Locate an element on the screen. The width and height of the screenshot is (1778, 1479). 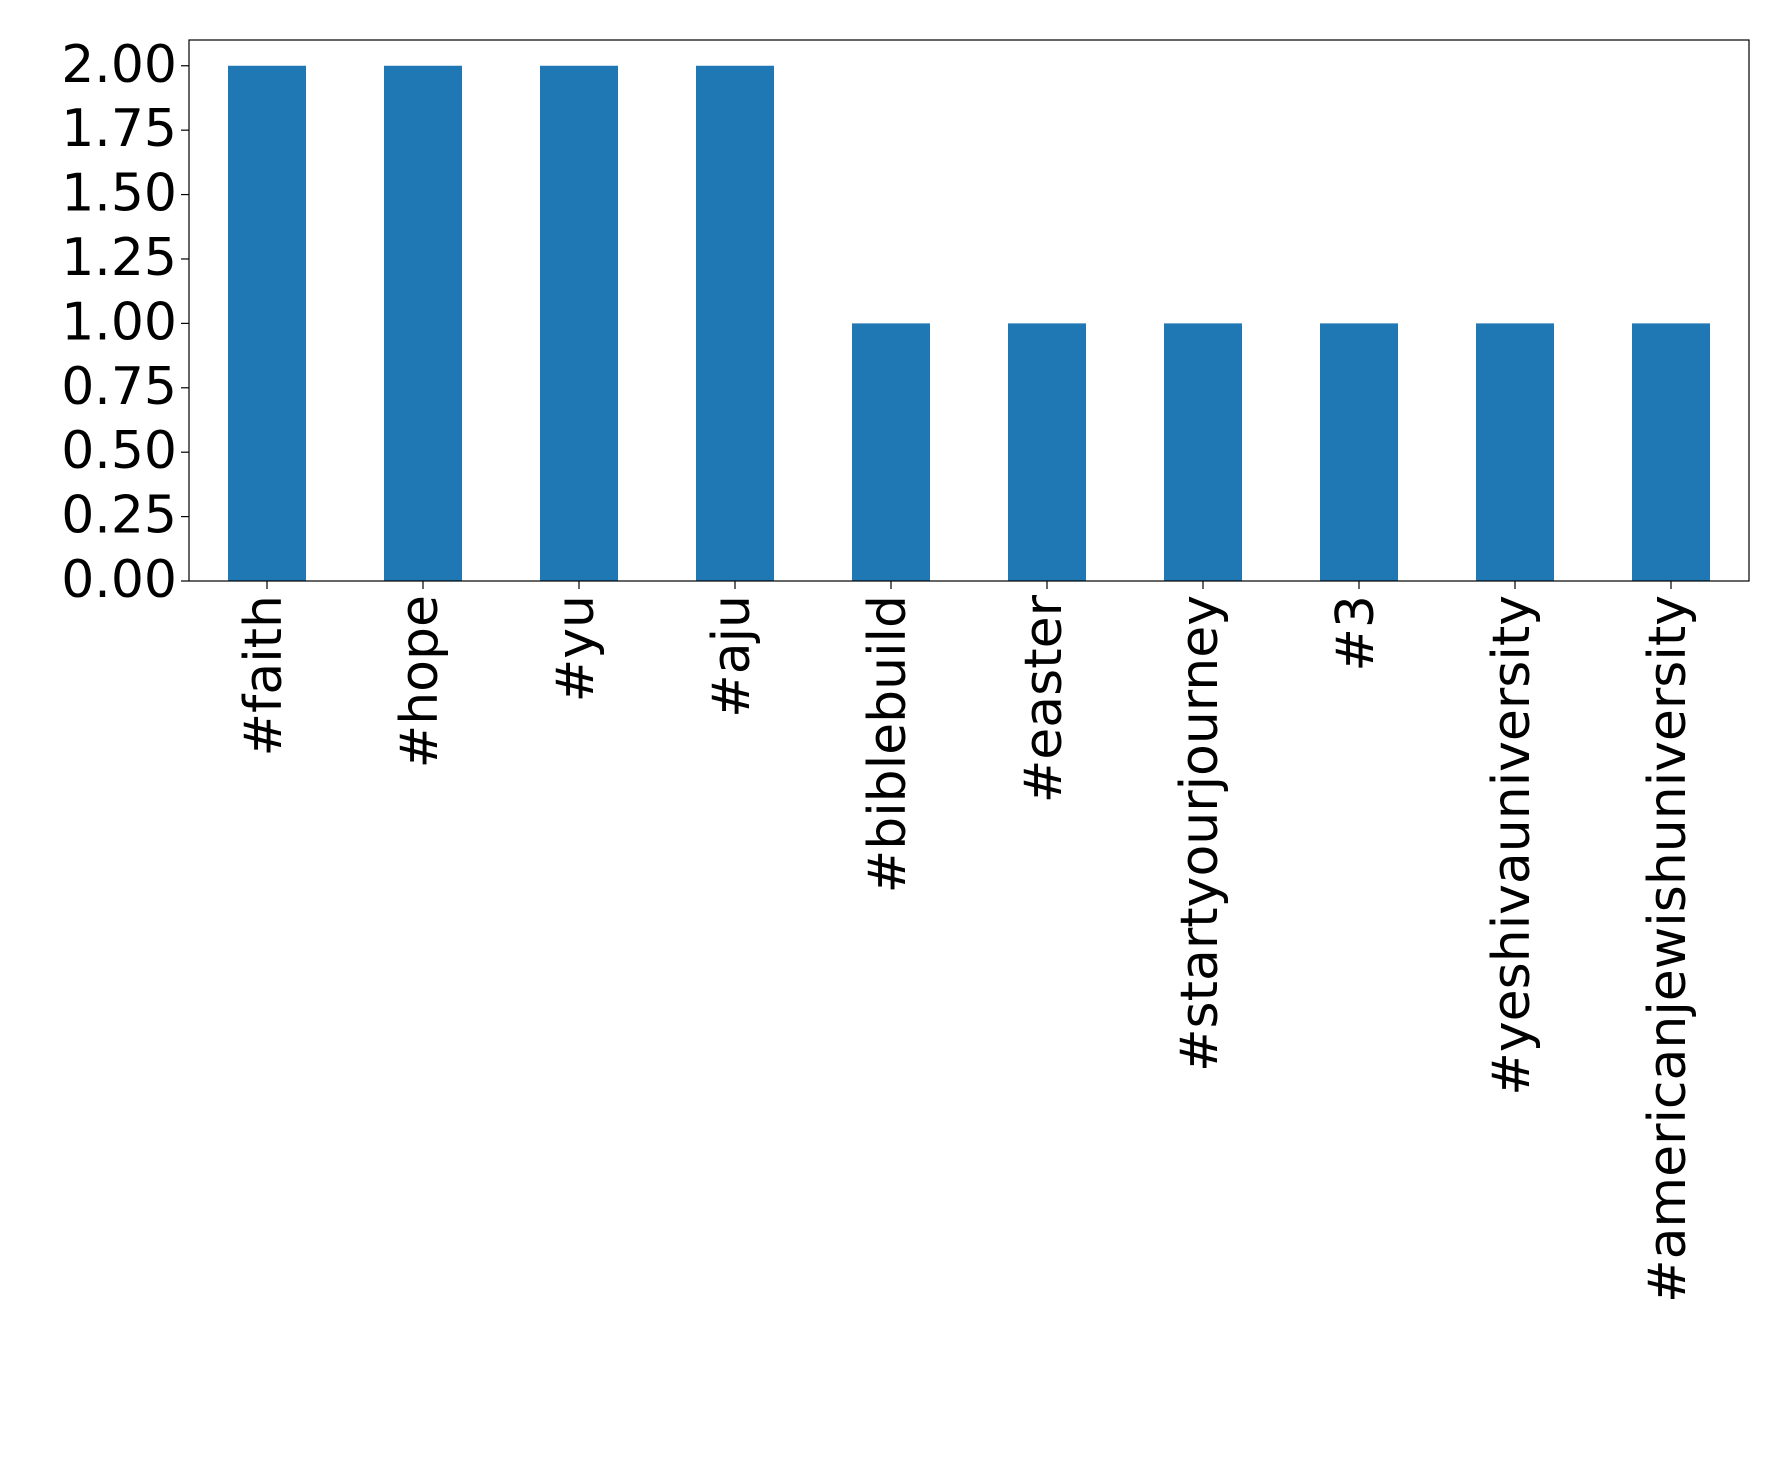
y-tick-label: 1.50 is located at coordinates (119, 194).